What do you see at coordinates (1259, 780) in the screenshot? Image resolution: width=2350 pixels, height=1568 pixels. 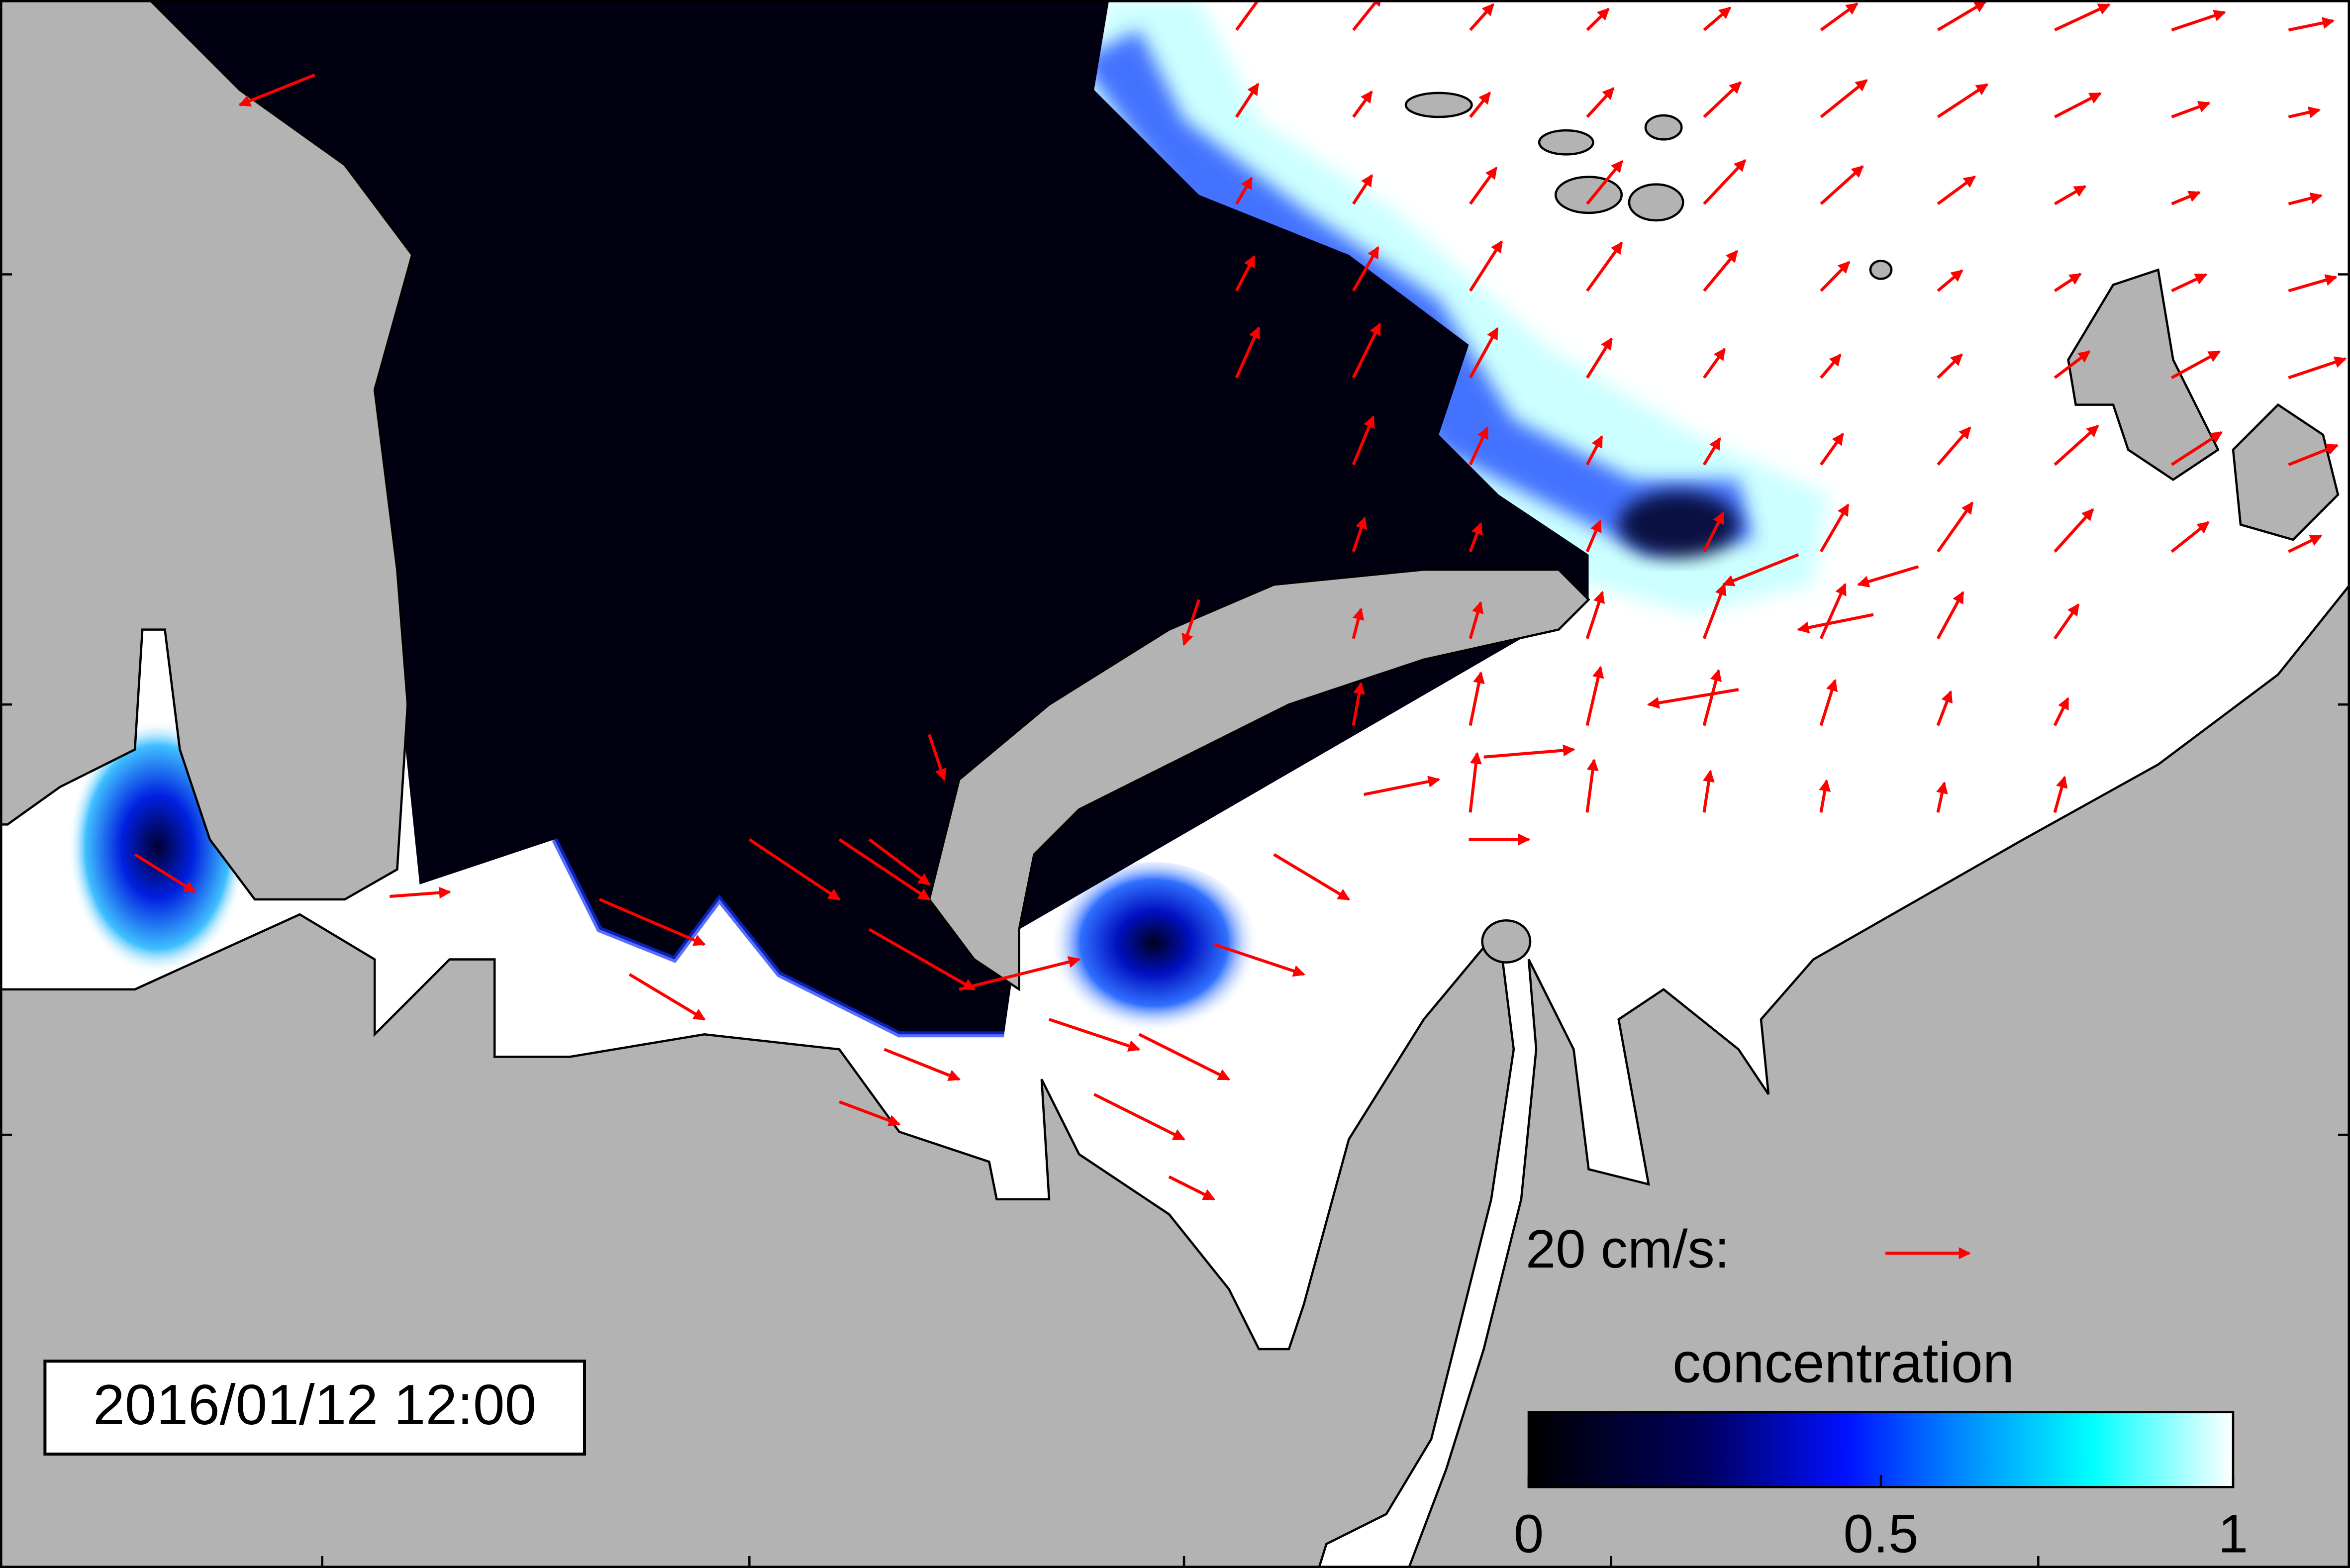 I see `central-peninsula` at bounding box center [1259, 780].